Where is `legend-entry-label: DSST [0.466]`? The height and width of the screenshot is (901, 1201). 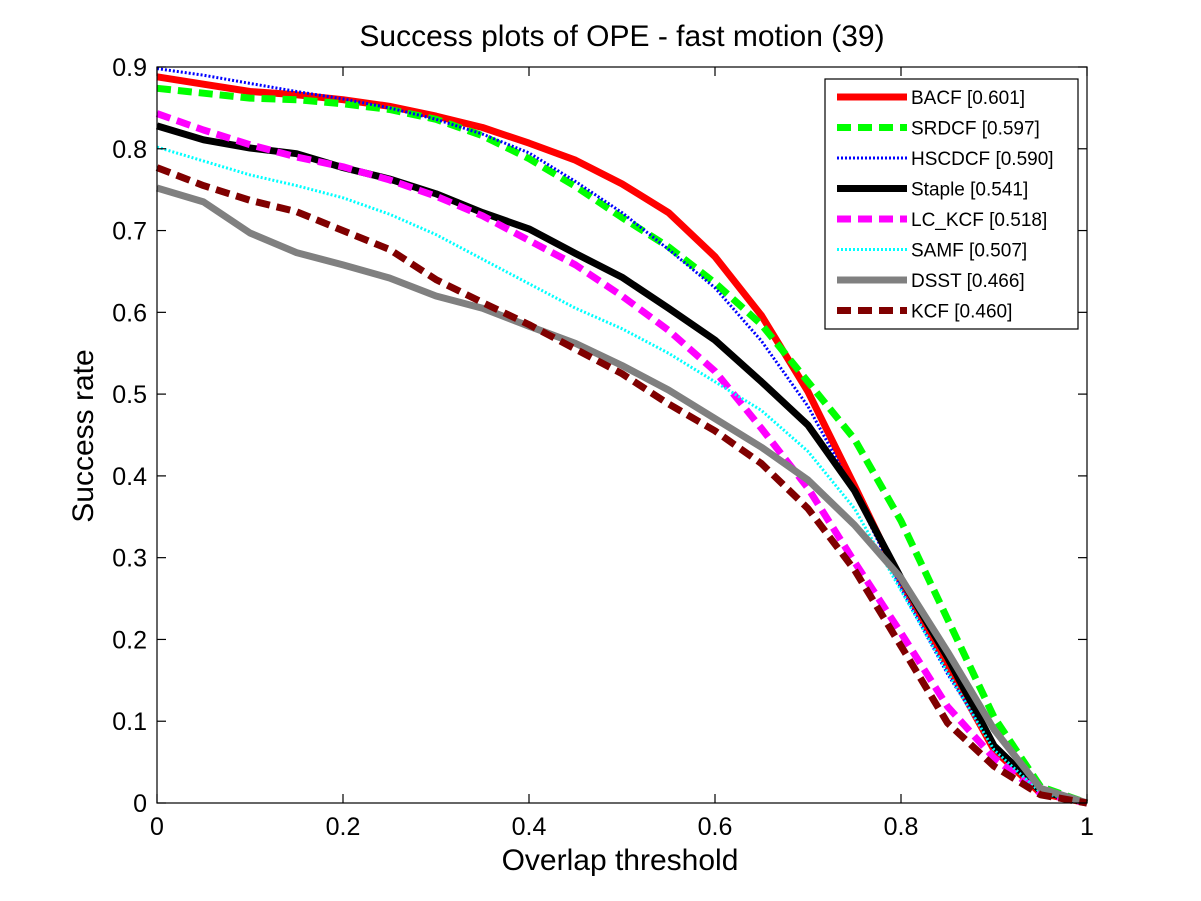 legend-entry-label: DSST [0.466] is located at coordinates (968, 281).